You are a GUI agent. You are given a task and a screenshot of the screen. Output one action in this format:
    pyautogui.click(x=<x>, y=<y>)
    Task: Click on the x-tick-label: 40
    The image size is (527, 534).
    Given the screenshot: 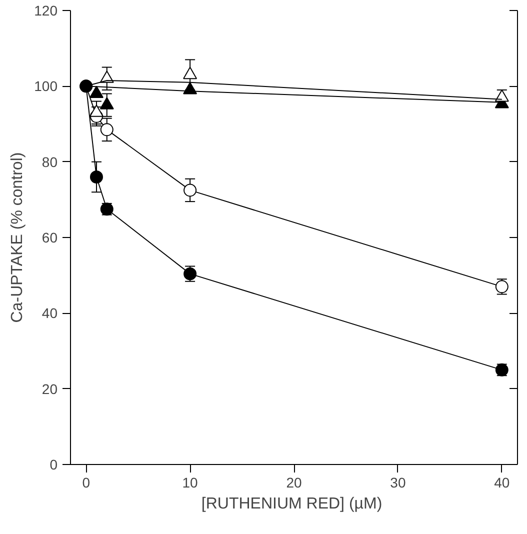 What is the action you would take?
    pyautogui.click(x=502, y=482)
    